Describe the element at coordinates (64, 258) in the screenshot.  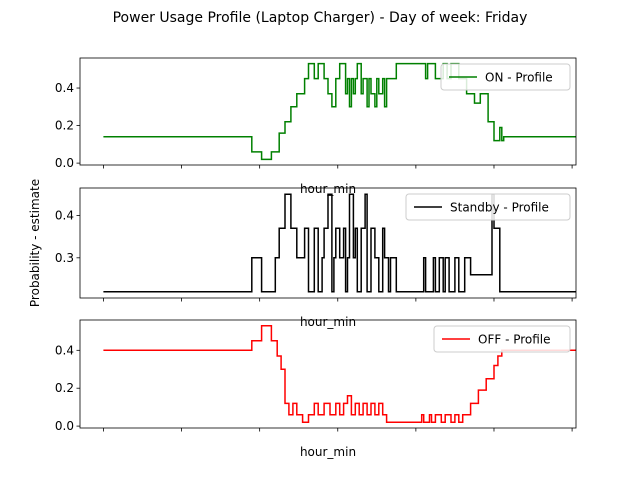
I see `y-tick-label: 0.3` at that location.